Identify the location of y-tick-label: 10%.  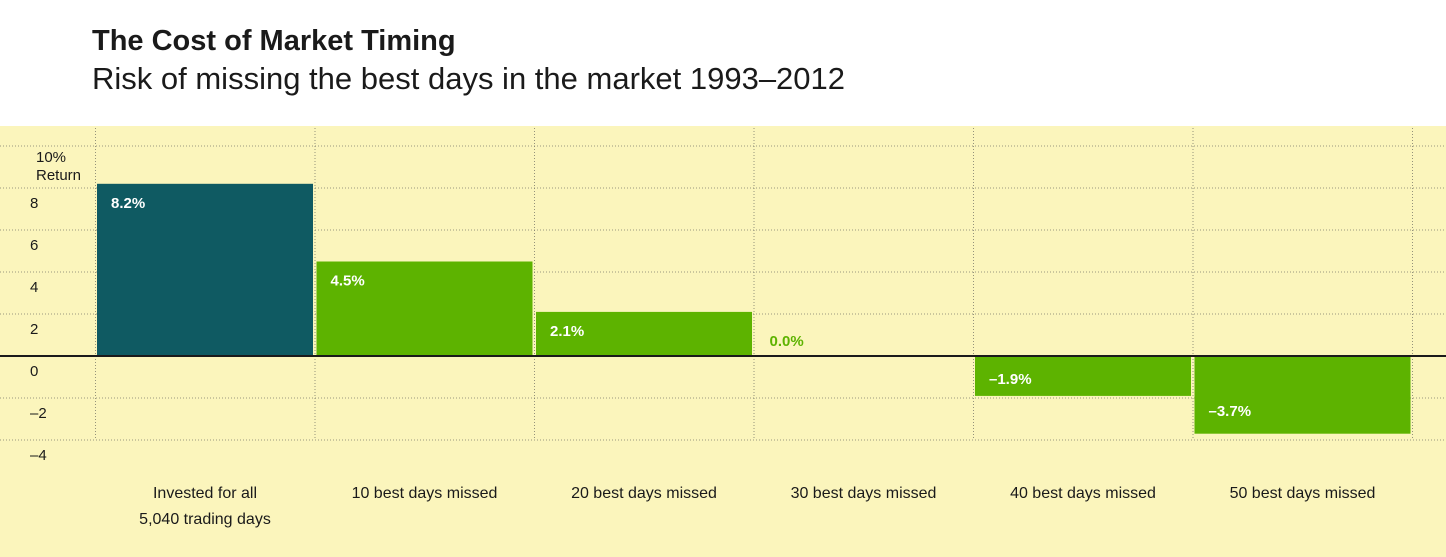
(51, 157).